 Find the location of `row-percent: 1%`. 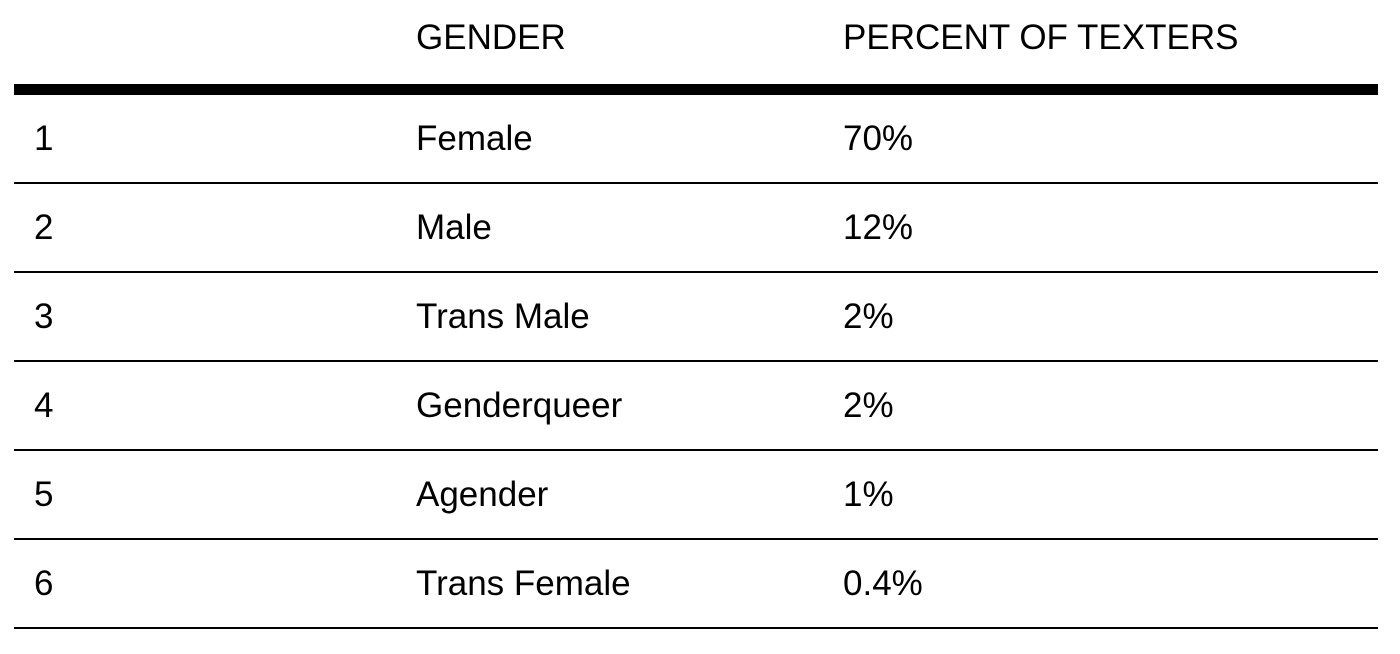

row-percent: 1% is located at coordinates (868, 494).